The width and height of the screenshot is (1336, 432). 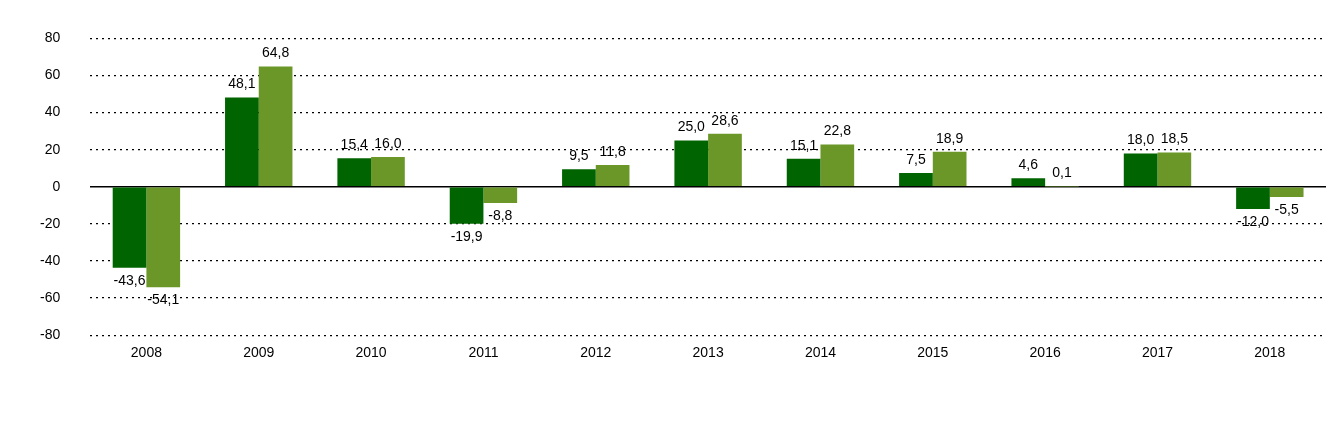 I want to click on data-label: -43,6, so click(x=129, y=279).